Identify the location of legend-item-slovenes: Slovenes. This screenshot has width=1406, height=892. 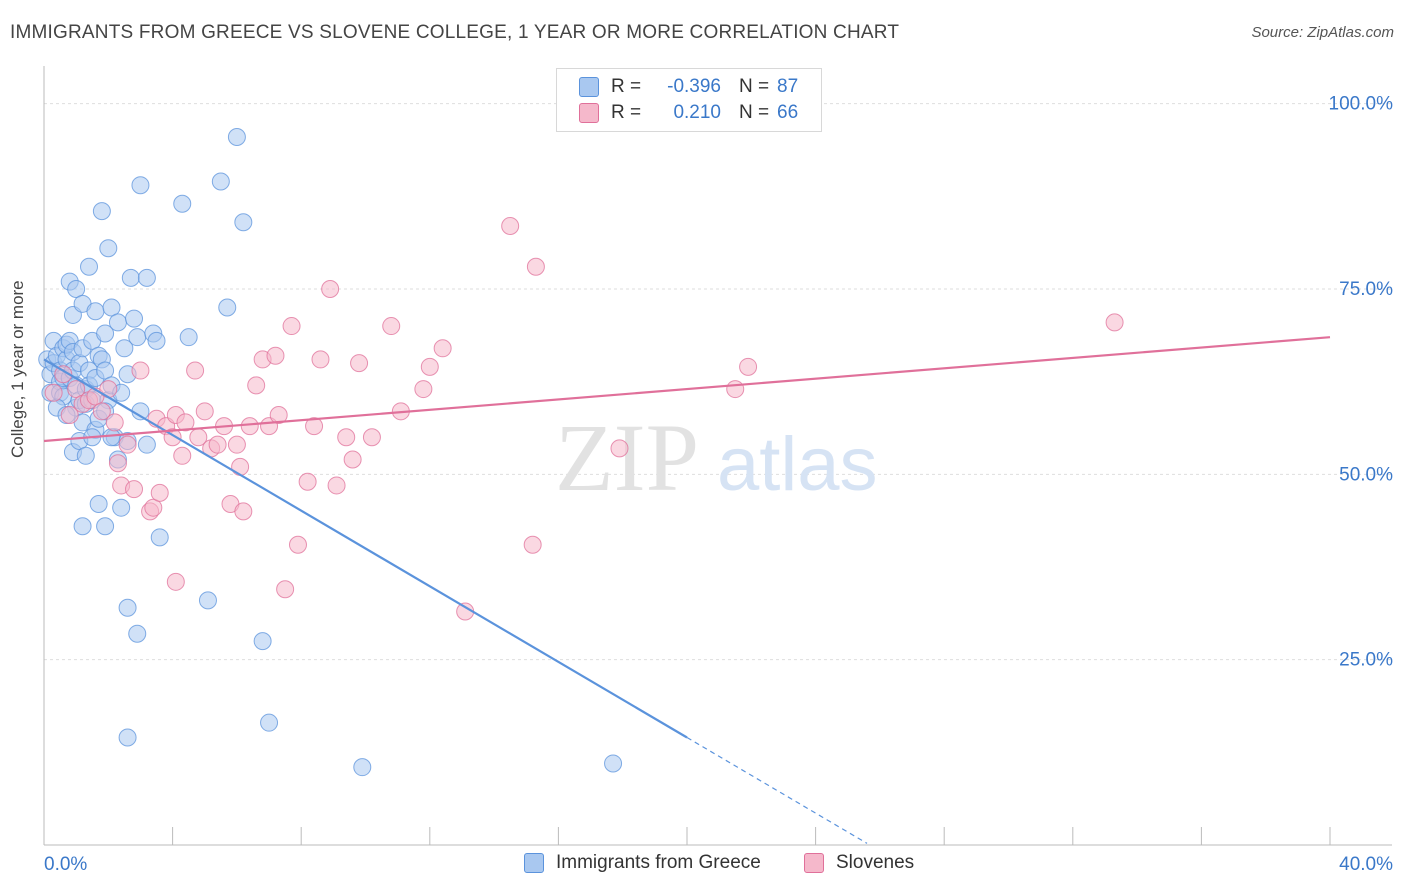
(859, 863).